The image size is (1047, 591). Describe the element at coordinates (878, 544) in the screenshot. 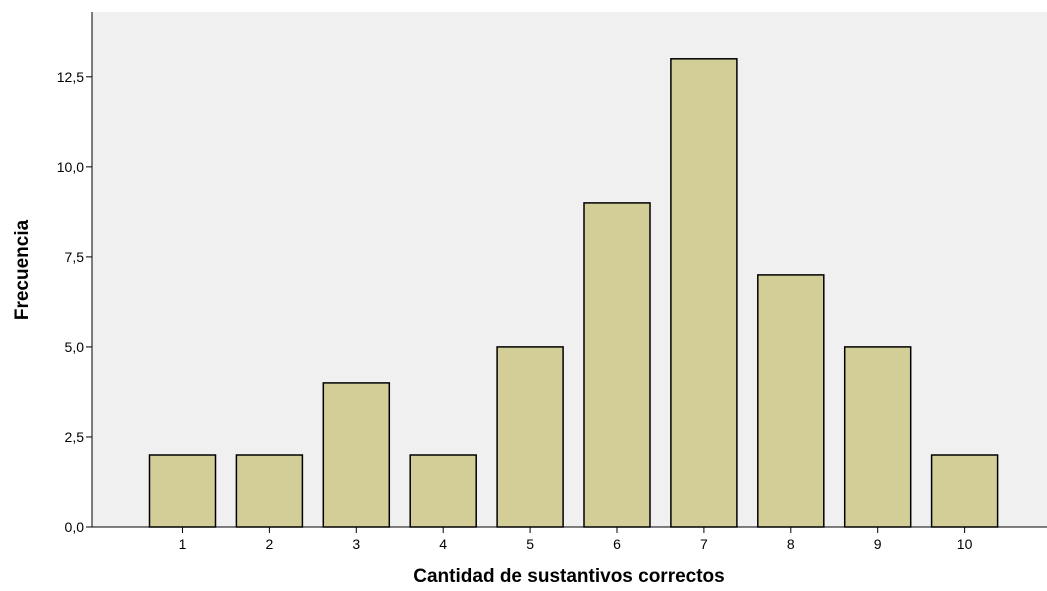

I see `x-tick-label: 9` at that location.